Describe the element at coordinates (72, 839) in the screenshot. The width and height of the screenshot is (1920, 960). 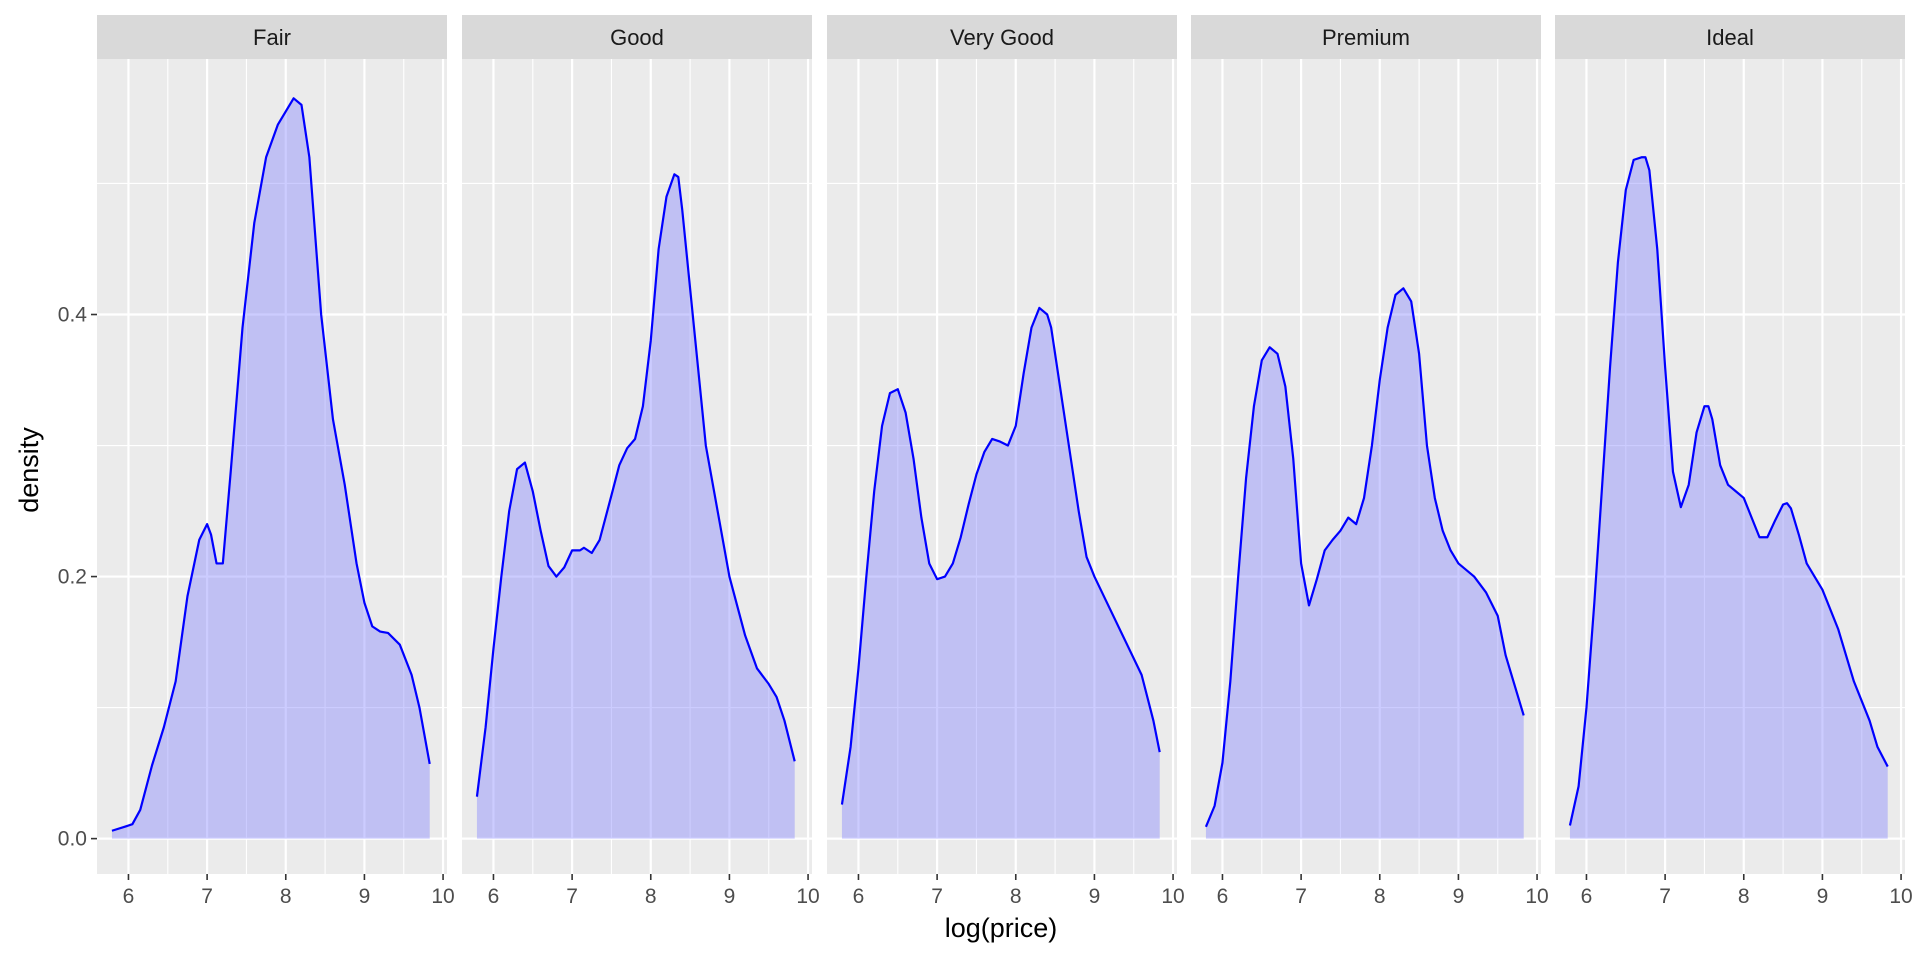
I see `y-tick-label: 0.0` at that location.